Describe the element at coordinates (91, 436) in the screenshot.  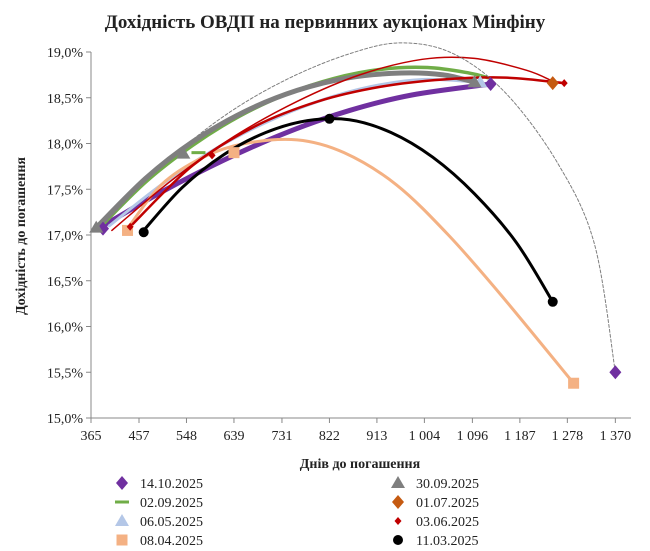
I see `x-tick-label: 365` at that location.